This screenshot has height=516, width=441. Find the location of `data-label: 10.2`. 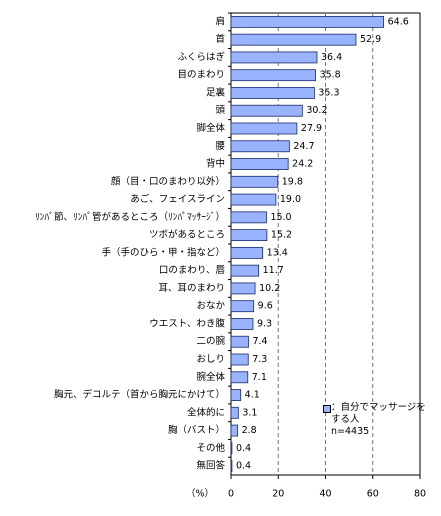

data-label: 10.2 is located at coordinates (269, 288).